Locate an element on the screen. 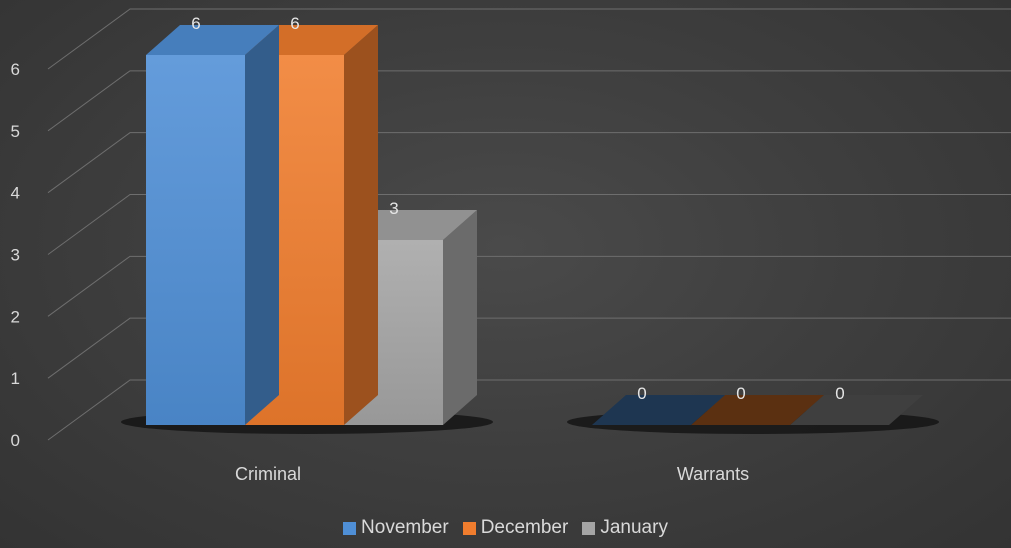  y-tick-label: 3 is located at coordinates (15, 255).